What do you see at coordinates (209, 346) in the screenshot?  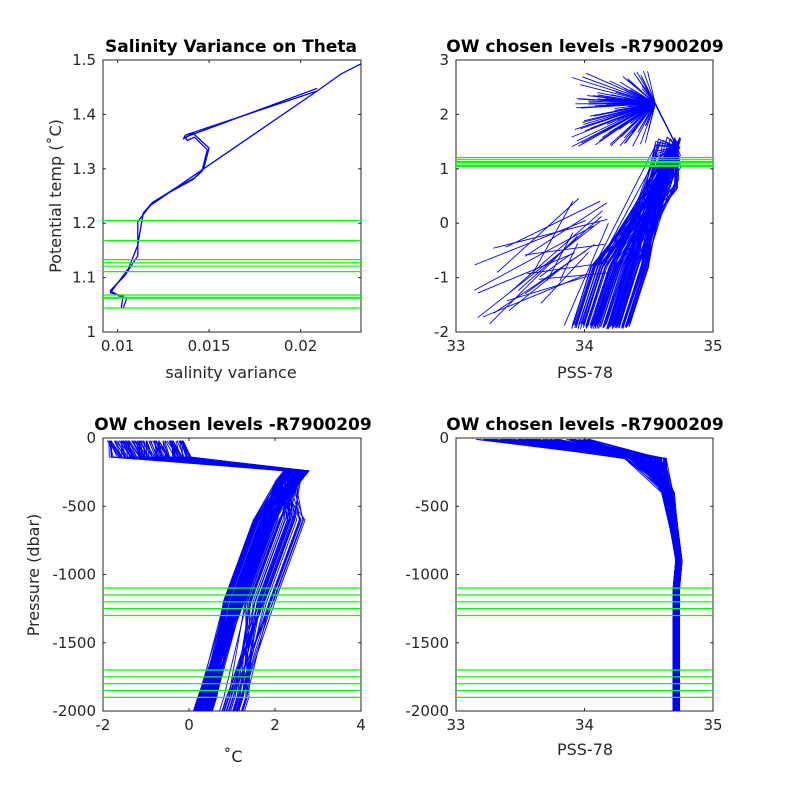 I see `x-tick-label: 0.015` at bounding box center [209, 346].